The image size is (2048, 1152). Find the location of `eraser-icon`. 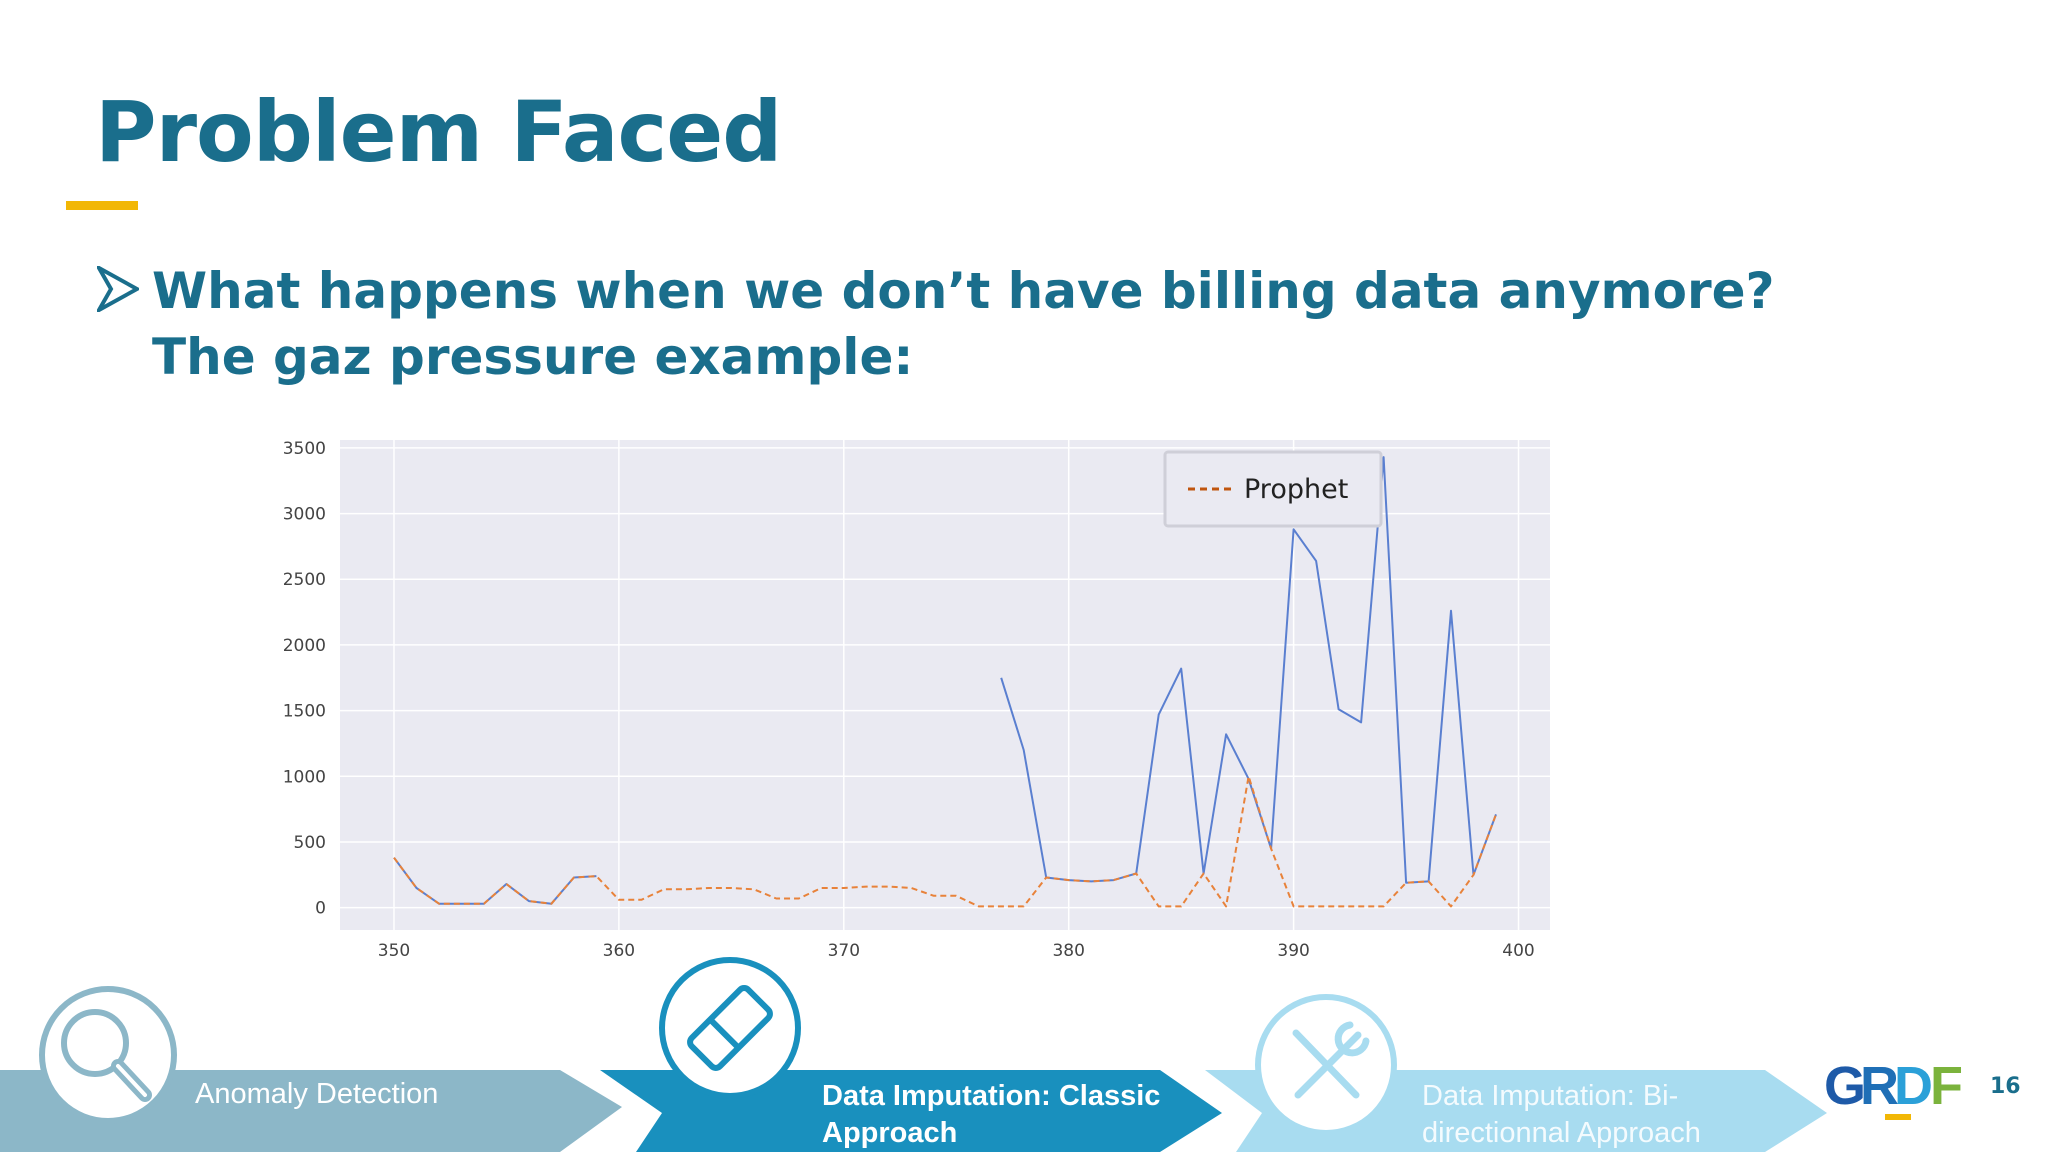

eraser-icon is located at coordinates (730, 1028).